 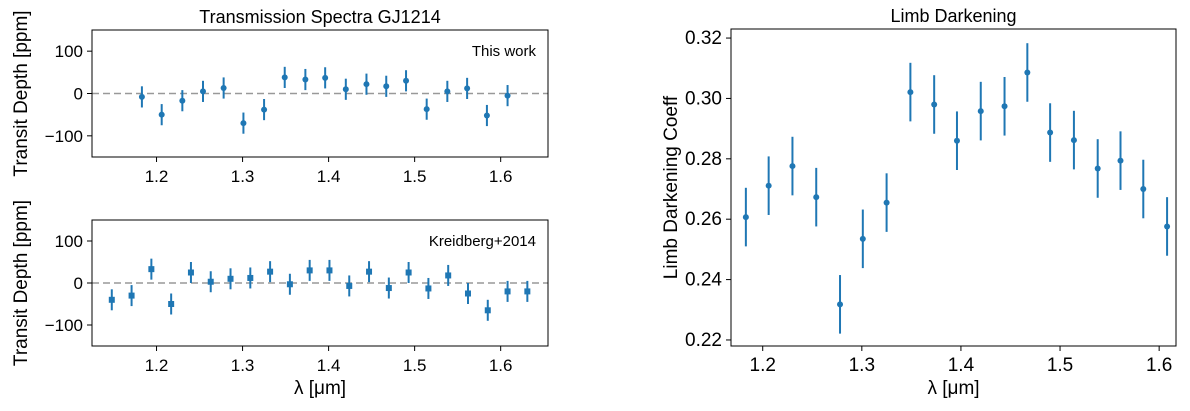 What do you see at coordinates (319, 17) in the screenshot?
I see `chart-title: Transmission Spectra GJ1214` at bounding box center [319, 17].